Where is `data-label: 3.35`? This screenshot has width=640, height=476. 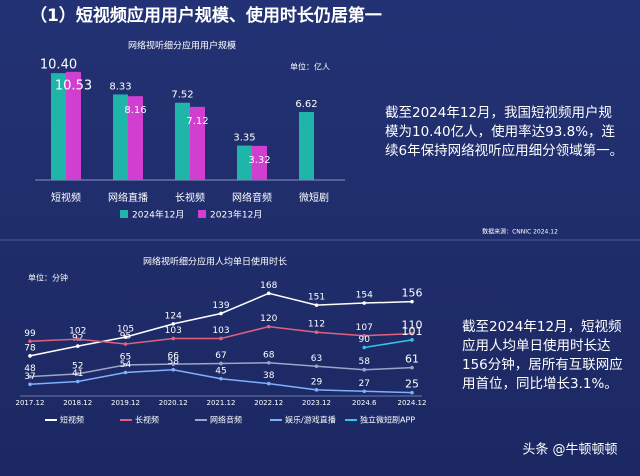 data-label: 3.35 is located at coordinates (244, 138).